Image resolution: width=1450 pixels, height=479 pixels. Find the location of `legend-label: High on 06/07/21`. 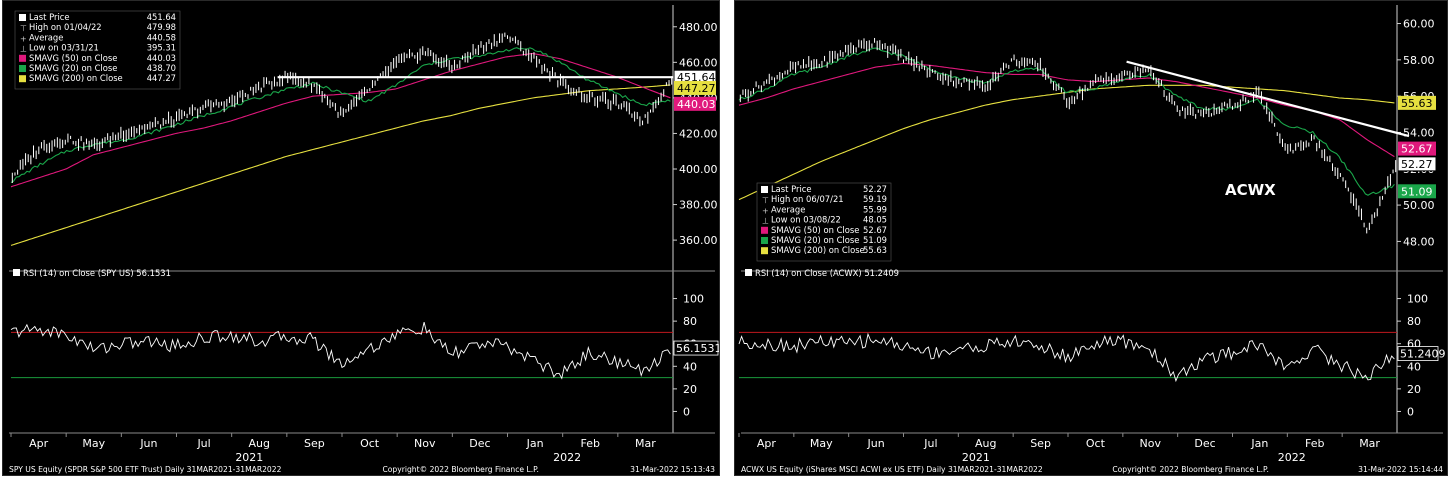

legend-label: High on 06/07/21 is located at coordinates (807, 199).